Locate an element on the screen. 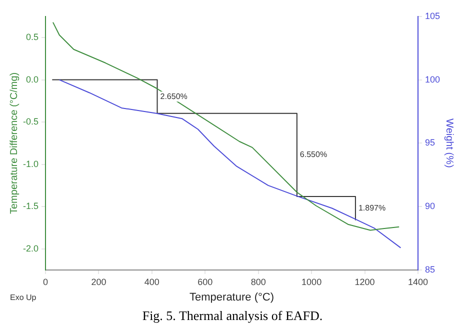 Image resolution: width=465 pixels, height=335 pixels. y2-tick-label: 105 is located at coordinates (432, 15).